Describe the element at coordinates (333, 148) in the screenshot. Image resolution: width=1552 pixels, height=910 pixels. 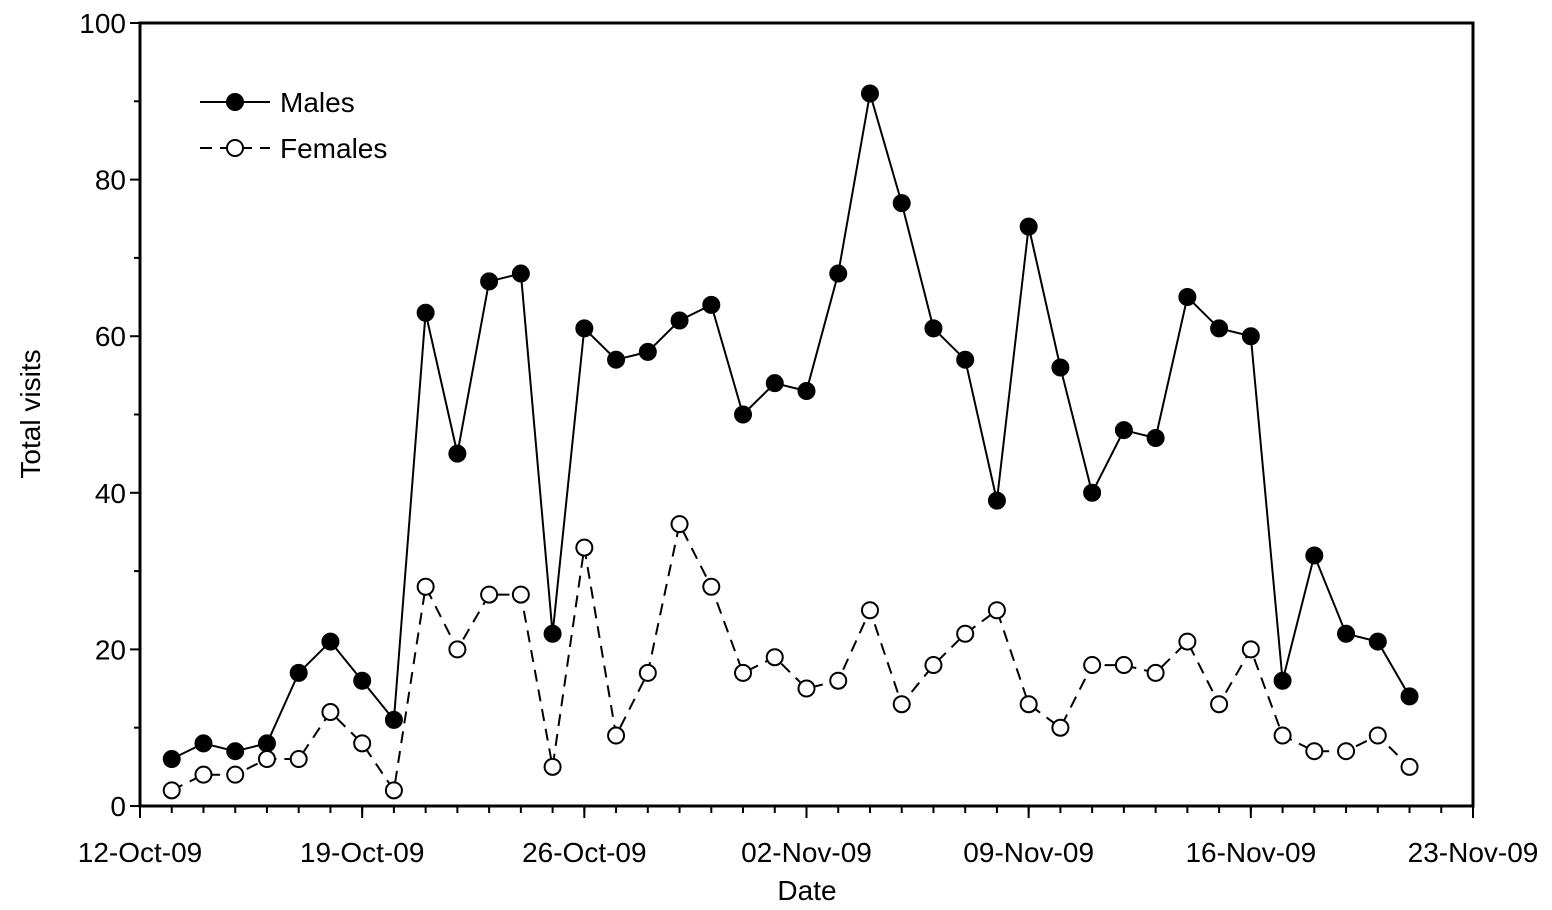
I see `legend-females-label: Females` at that location.